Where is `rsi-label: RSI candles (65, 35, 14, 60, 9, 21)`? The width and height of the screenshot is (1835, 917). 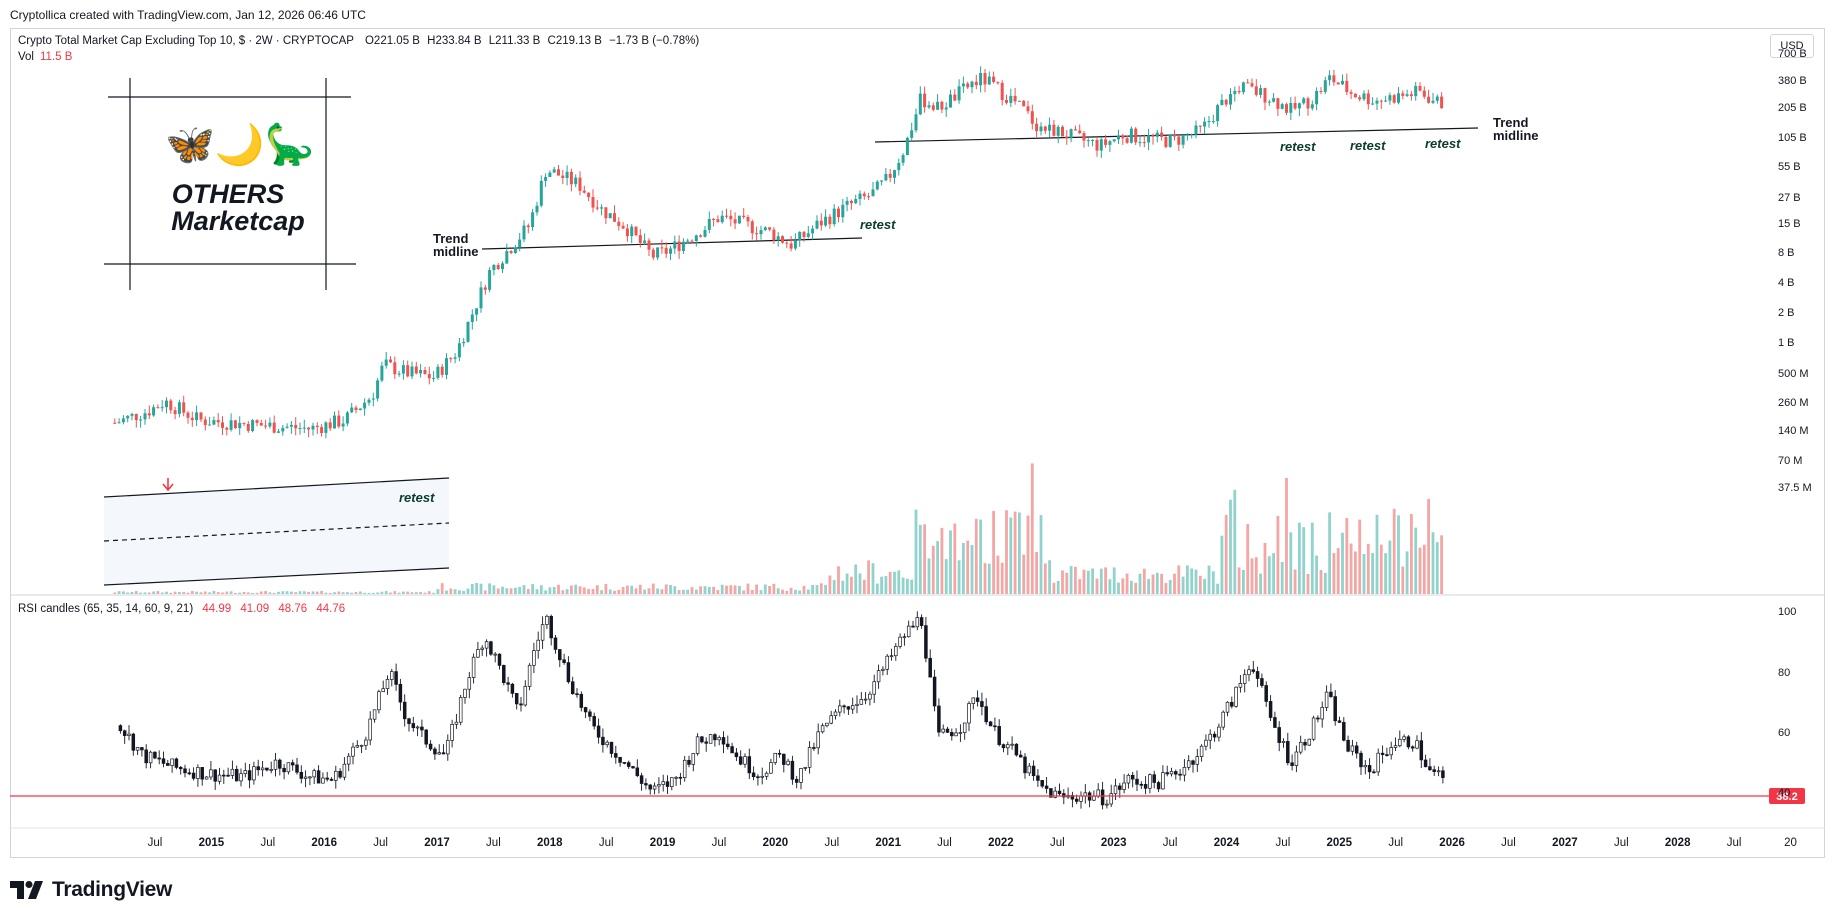
rsi-label: RSI candles (65, 35, 14, 60, 9, 21) is located at coordinates (106, 609).